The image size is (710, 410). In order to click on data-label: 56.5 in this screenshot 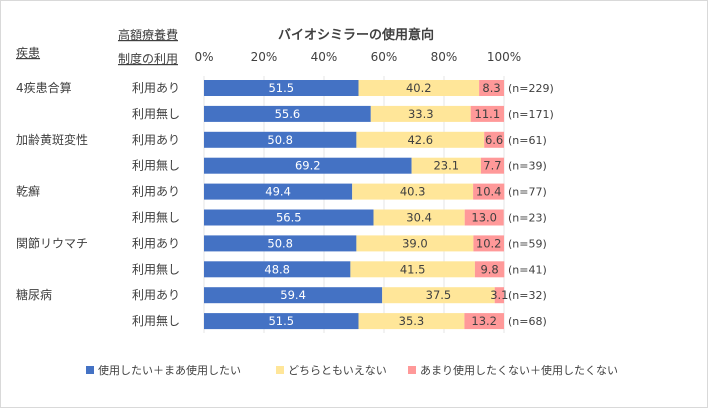, I will do `click(289, 218)`.